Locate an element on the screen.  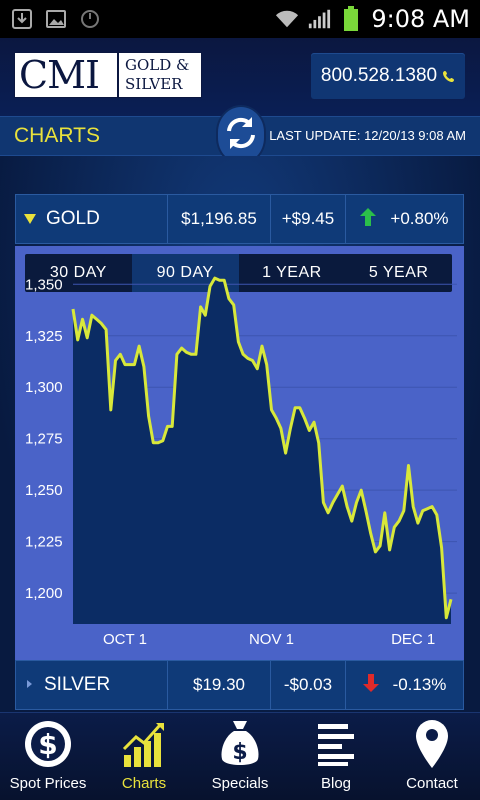
logo-main-text: CMI is located at coordinates (67, 75).